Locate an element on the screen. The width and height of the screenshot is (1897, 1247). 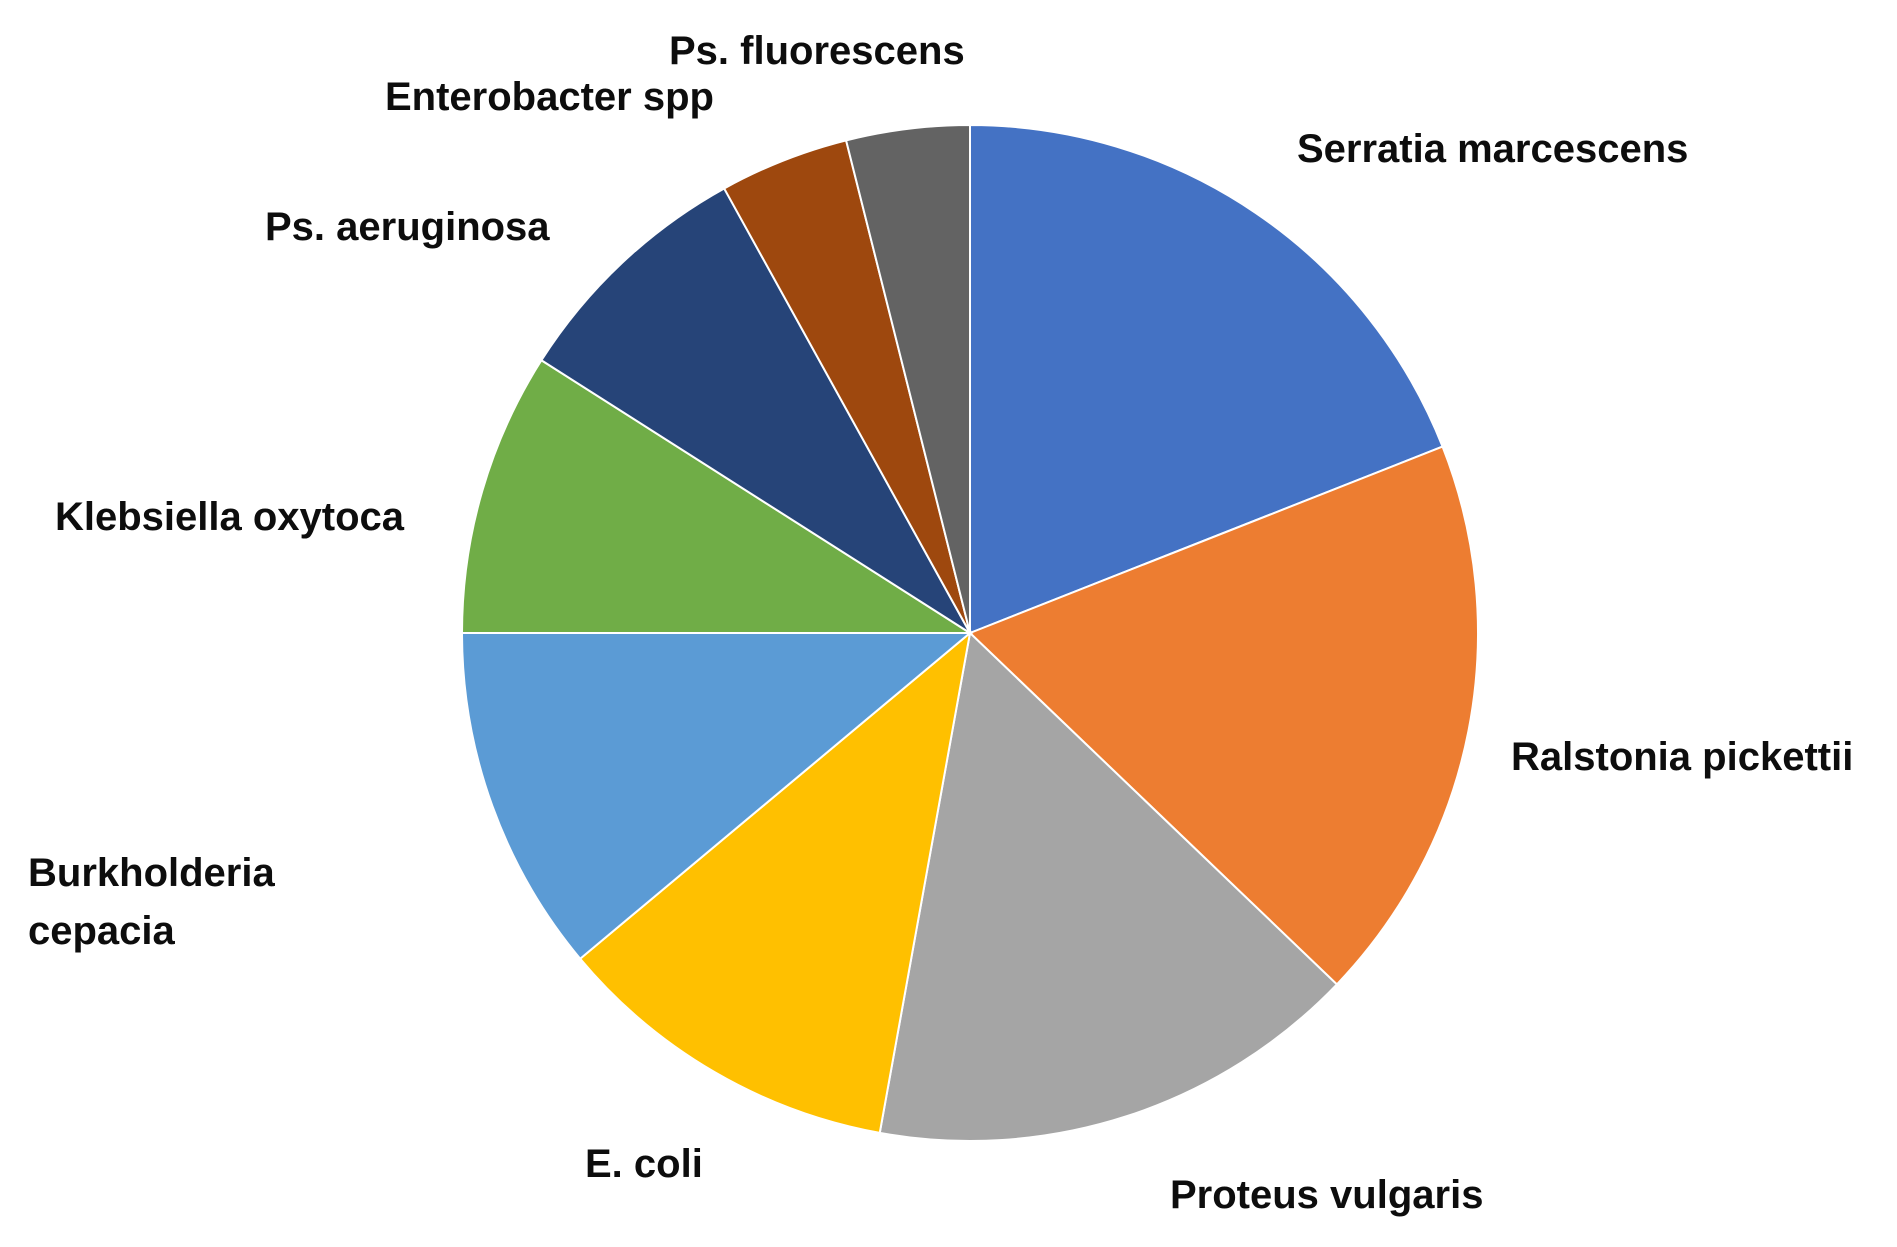
label-serratia-marcescens: Serratia marcescens is located at coordinates (1492, 149).